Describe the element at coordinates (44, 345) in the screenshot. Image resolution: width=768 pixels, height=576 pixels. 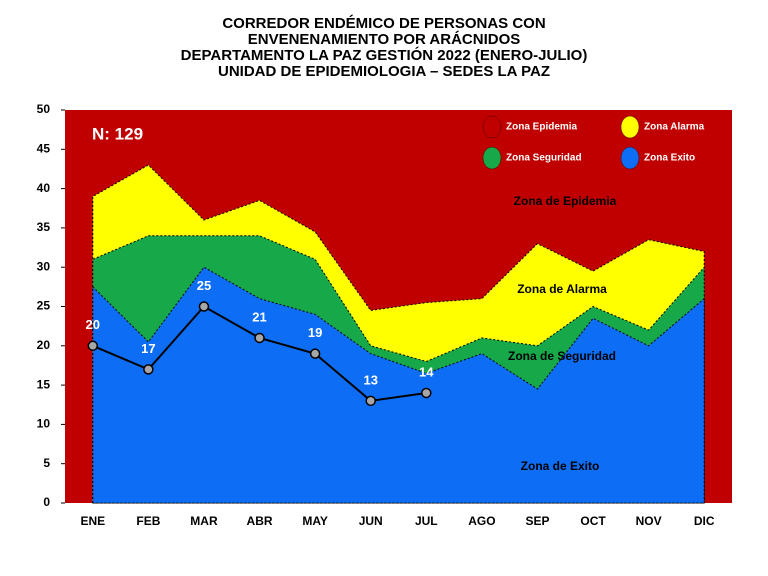
I see `y-tick-label: 20` at that location.